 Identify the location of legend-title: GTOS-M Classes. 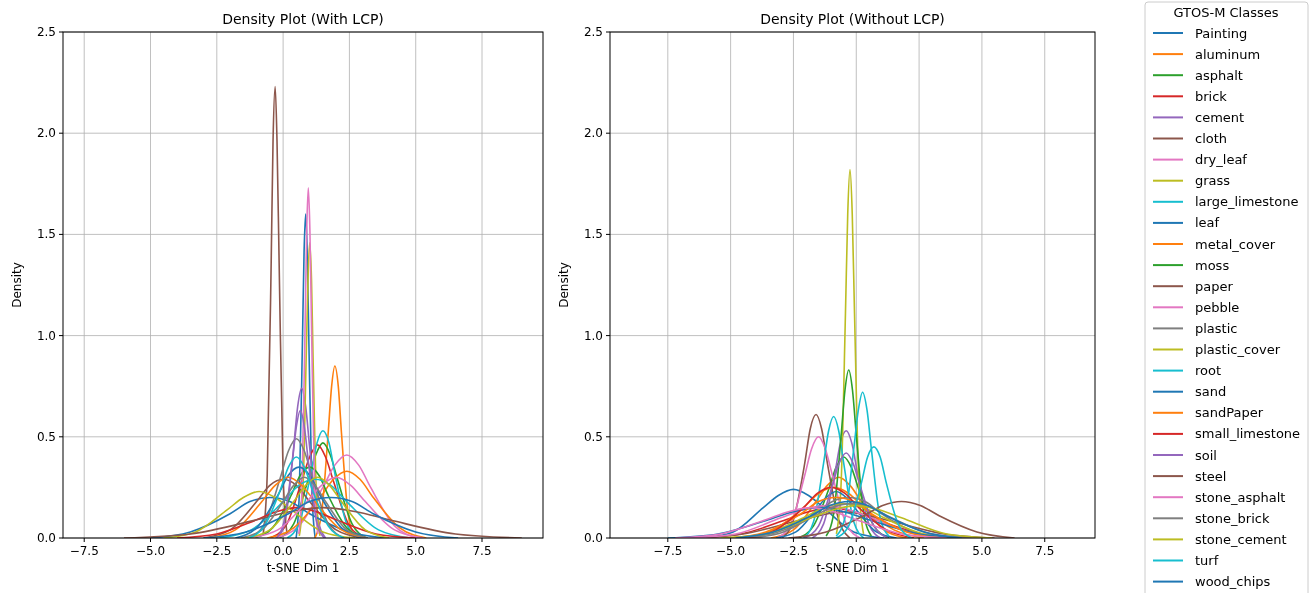
(1226, 12).